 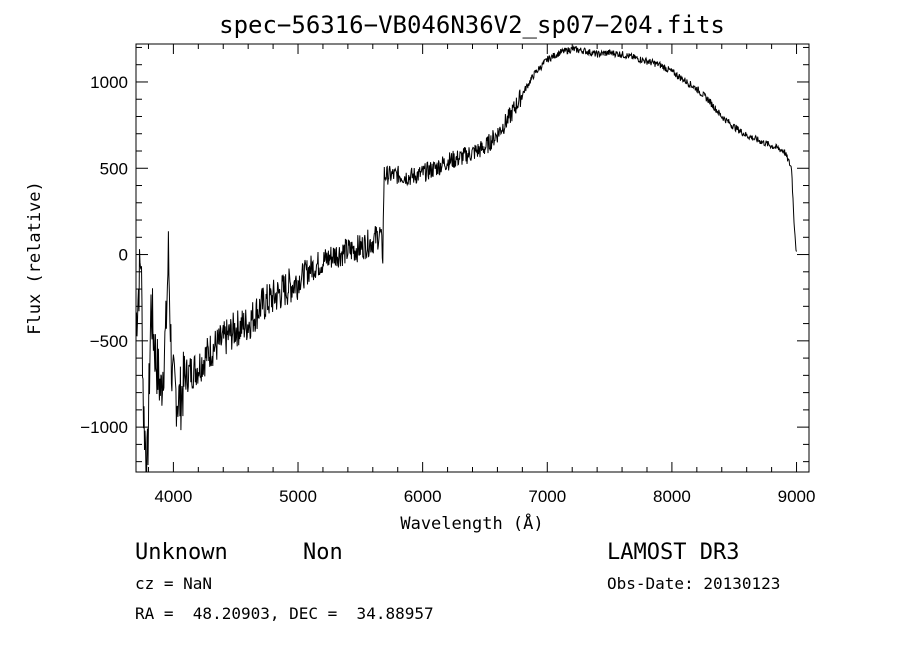 What do you see at coordinates (672, 496) in the screenshot?
I see `x-tick-label: 8000` at bounding box center [672, 496].